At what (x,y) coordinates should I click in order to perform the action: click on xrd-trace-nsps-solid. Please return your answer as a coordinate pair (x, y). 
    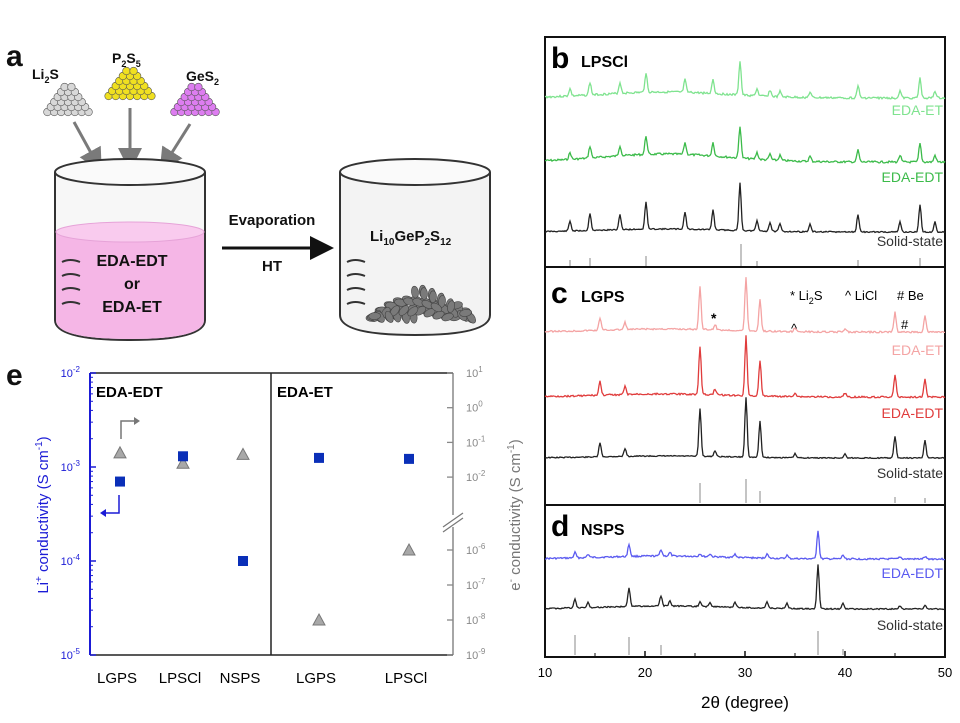
    Looking at the image, I should click on (745, 587).